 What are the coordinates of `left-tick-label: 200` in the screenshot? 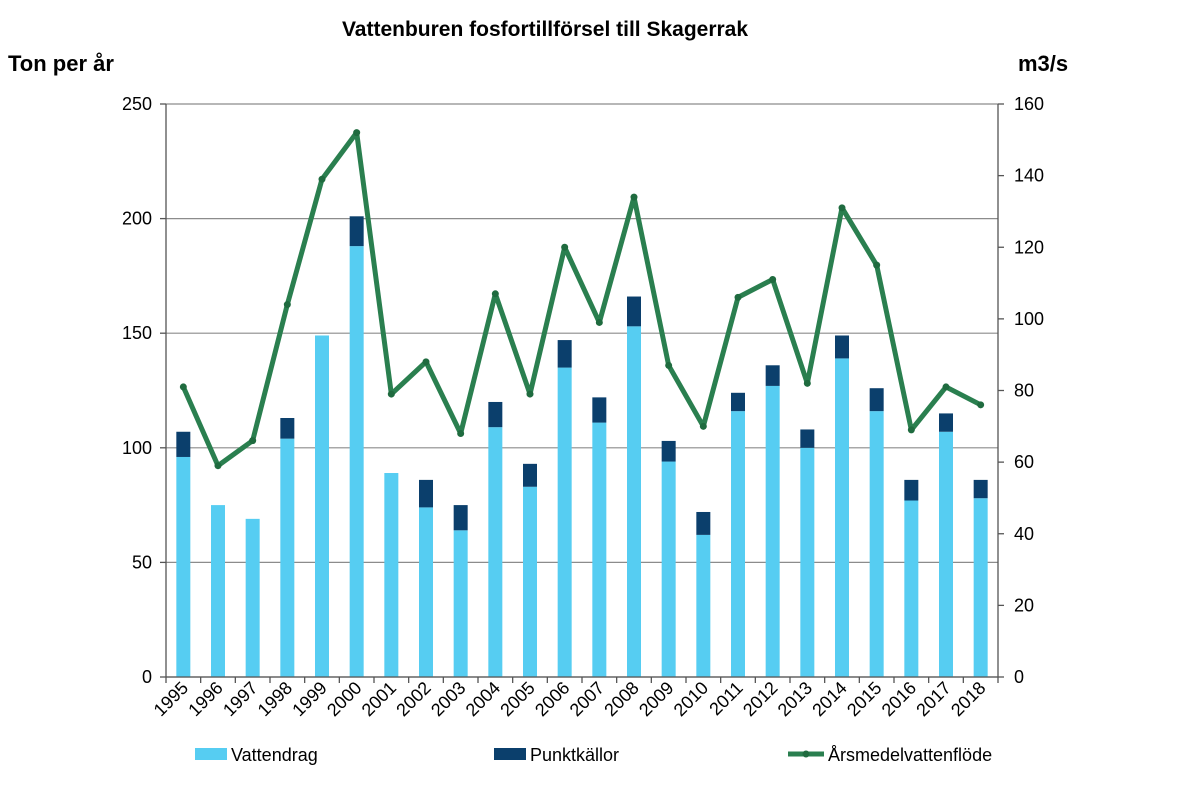 It's located at (137, 219).